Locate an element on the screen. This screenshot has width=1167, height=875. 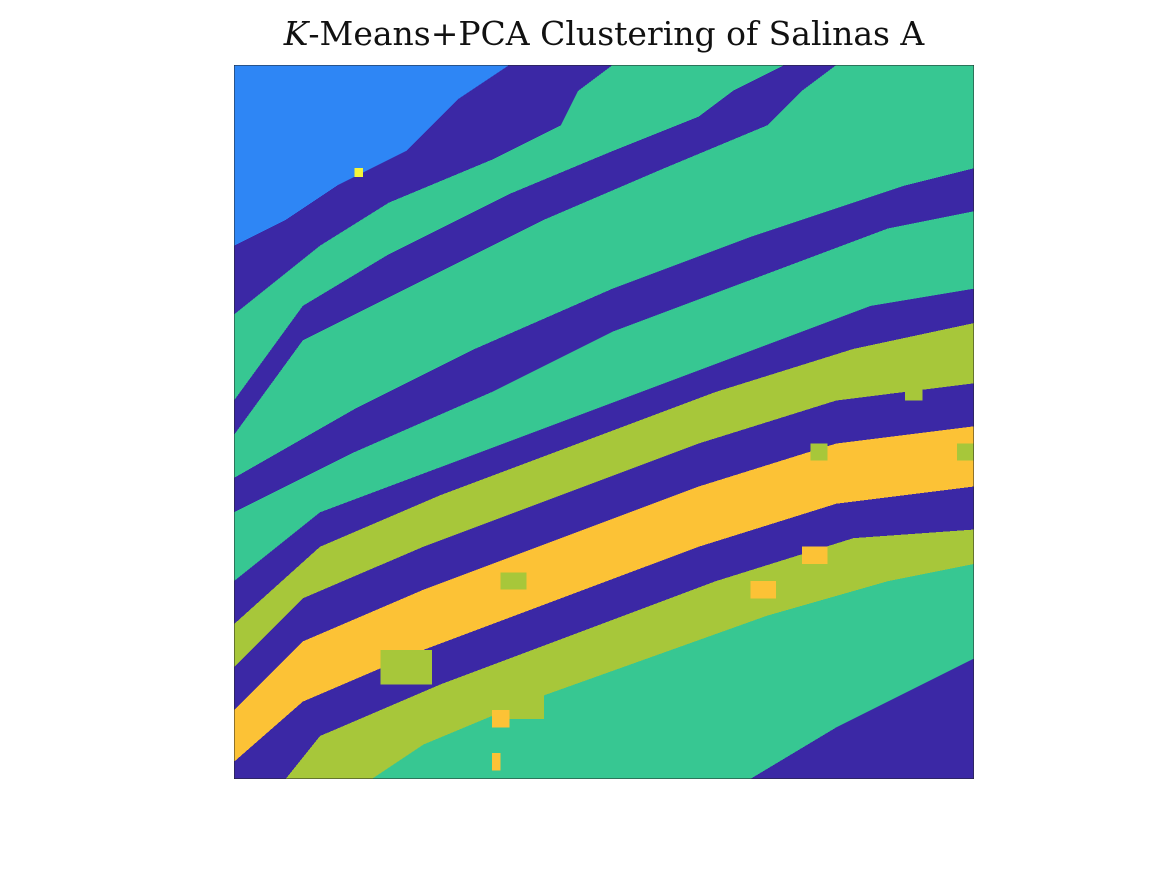
chart-title-text: -Means+PCA Clustering of Salinas A is located at coordinates (616, 33).